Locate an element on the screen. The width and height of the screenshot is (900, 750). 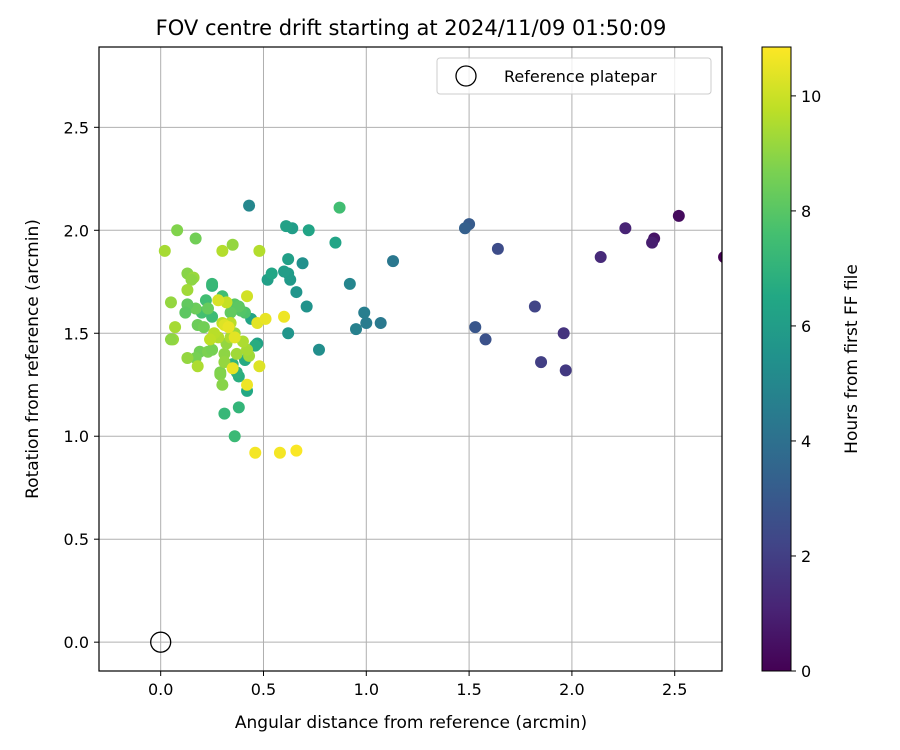
y-tick-label: 1.5 is located at coordinates (76, 333).